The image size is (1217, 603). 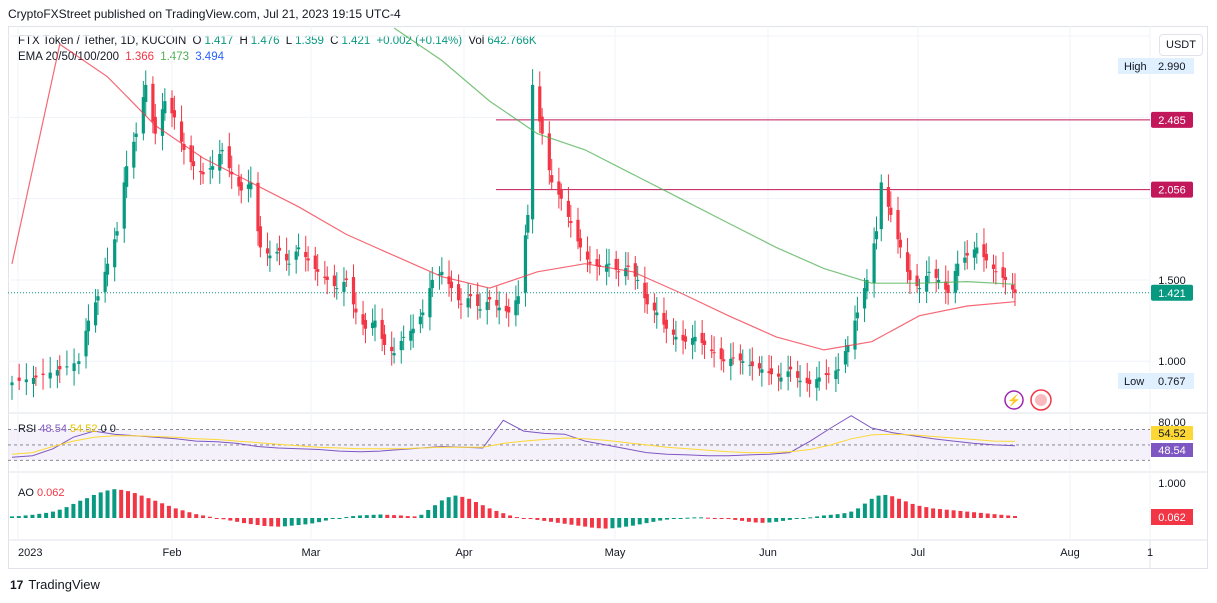 I want to click on ao-label: AO, so click(x=26, y=493).